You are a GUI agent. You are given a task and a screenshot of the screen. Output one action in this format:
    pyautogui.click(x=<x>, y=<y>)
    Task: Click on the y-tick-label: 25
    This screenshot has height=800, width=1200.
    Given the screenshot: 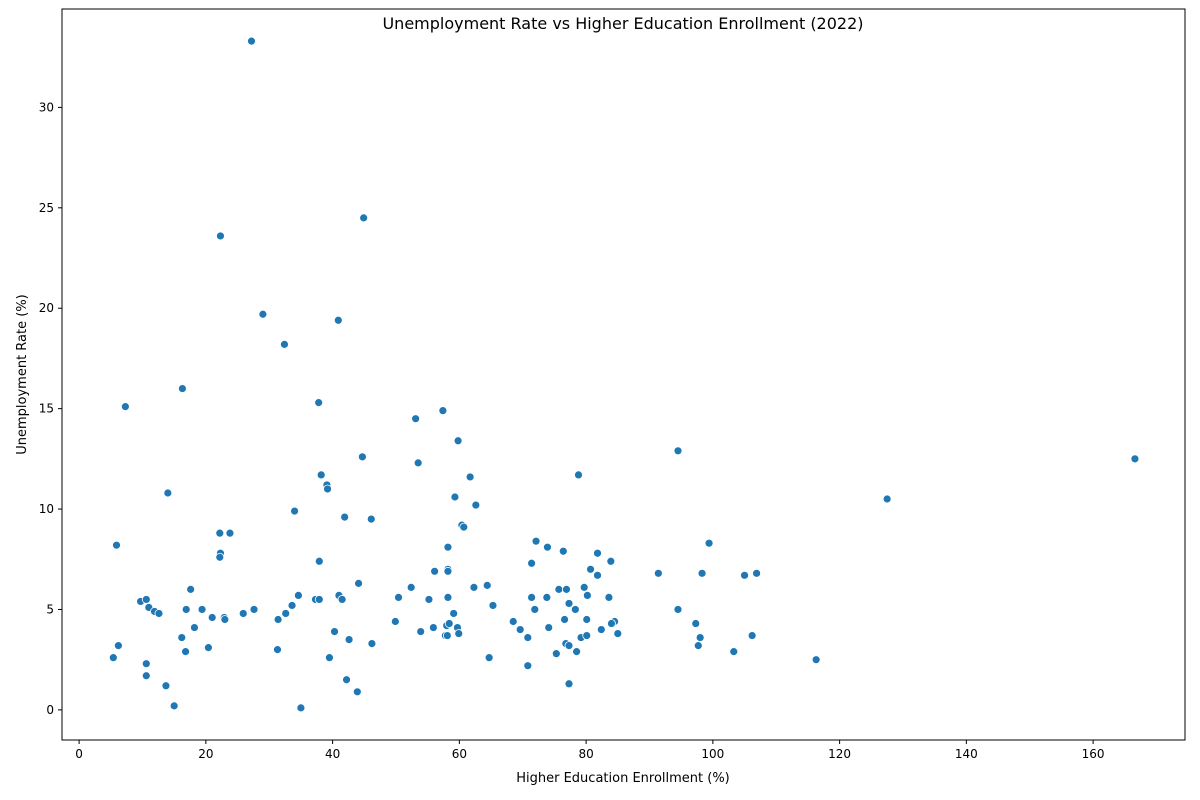 What is the action you would take?
    pyautogui.click(x=46, y=208)
    